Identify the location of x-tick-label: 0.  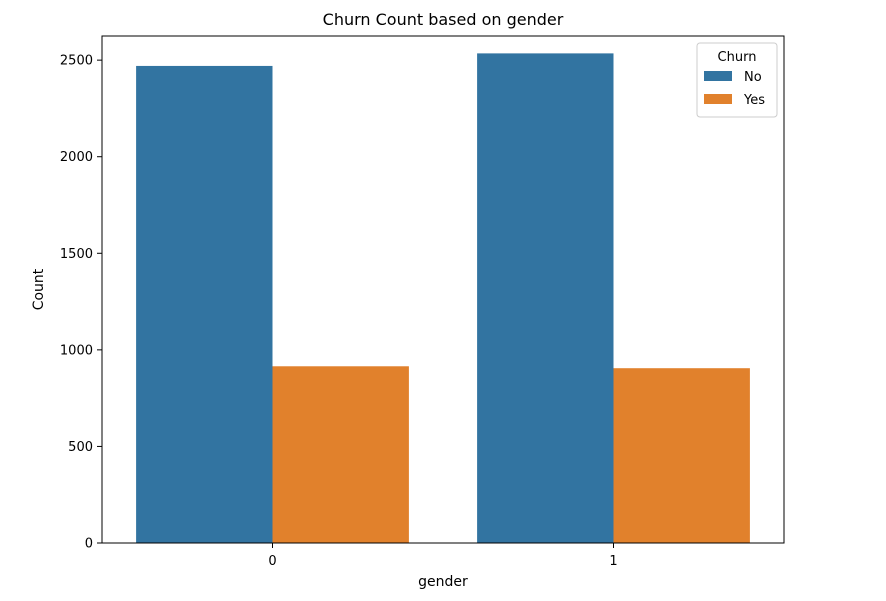
(272, 561).